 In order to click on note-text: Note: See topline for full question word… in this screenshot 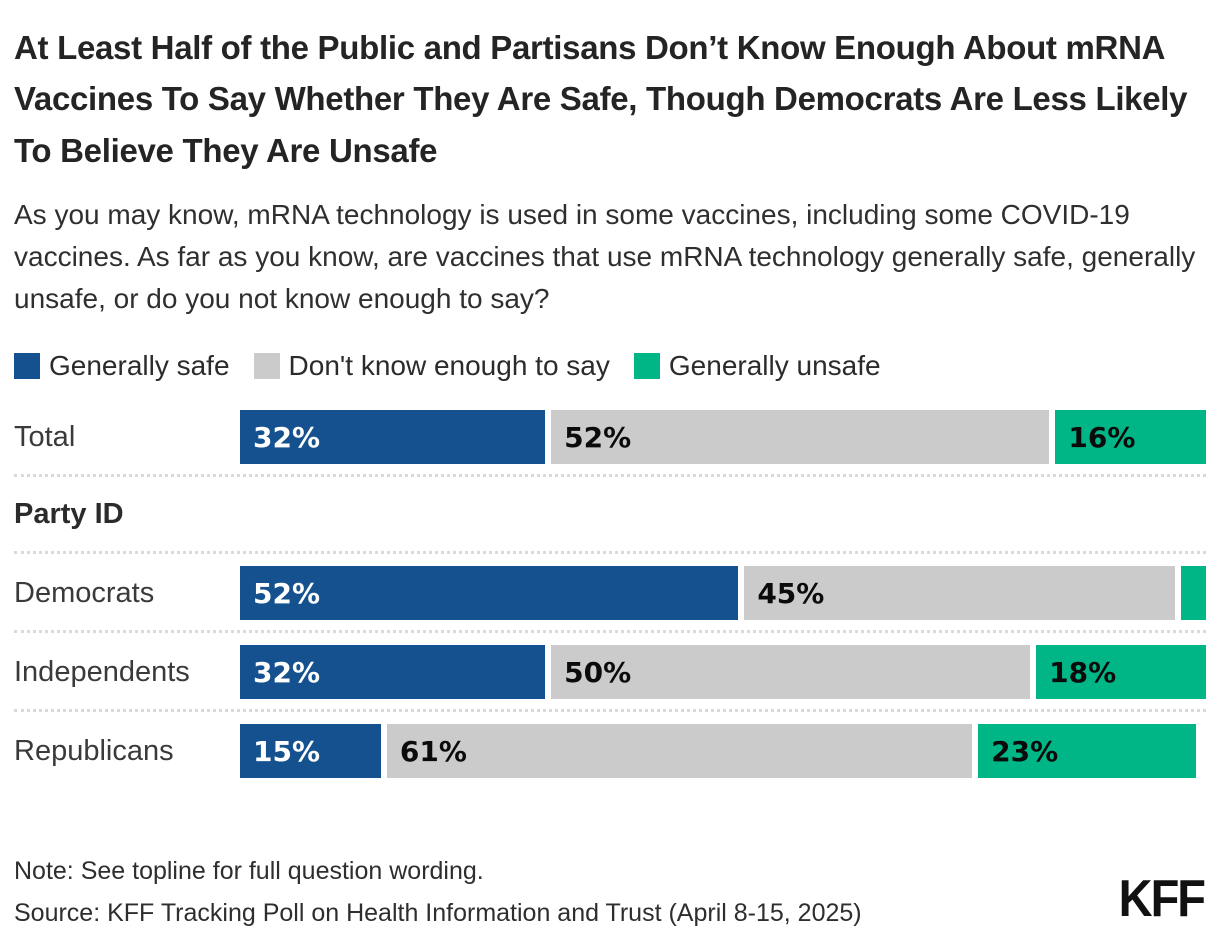, I will do `click(249, 871)`.